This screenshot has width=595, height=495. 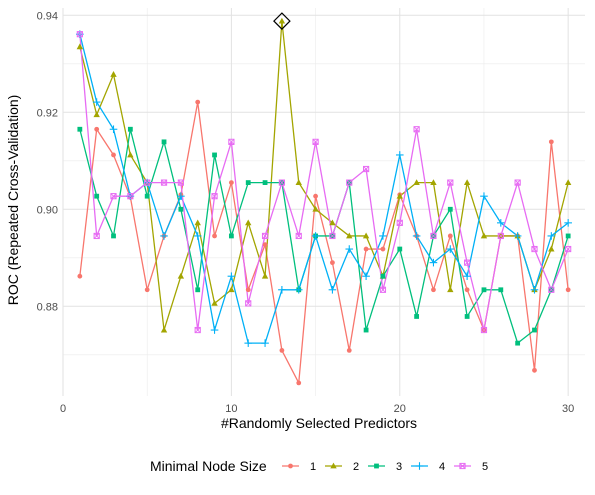 What do you see at coordinates (428, 467) in the screenshot?
I see `legend-item-4: 4` at bounding box center [428, 467].